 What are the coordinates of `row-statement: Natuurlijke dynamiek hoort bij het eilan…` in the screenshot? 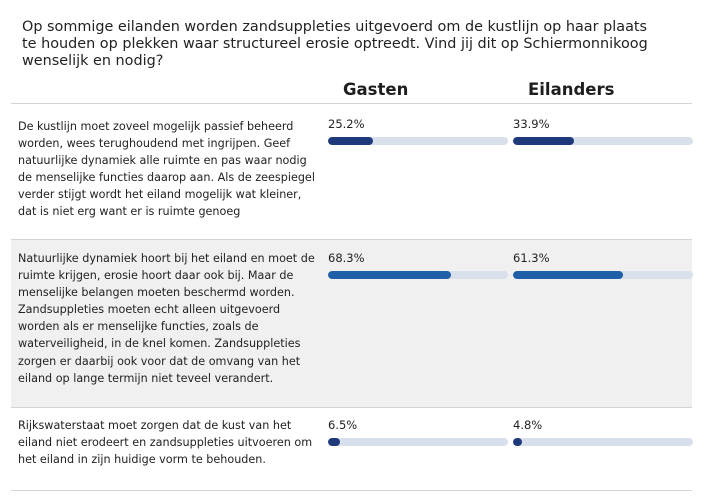 It's located at (166, 318).